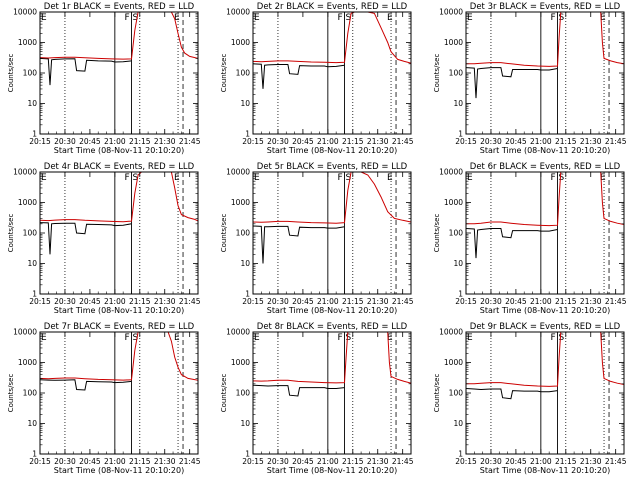 This screenshot has height=480, width=640. I want to click on x-tick-label: 21:45, so click(616, 461).